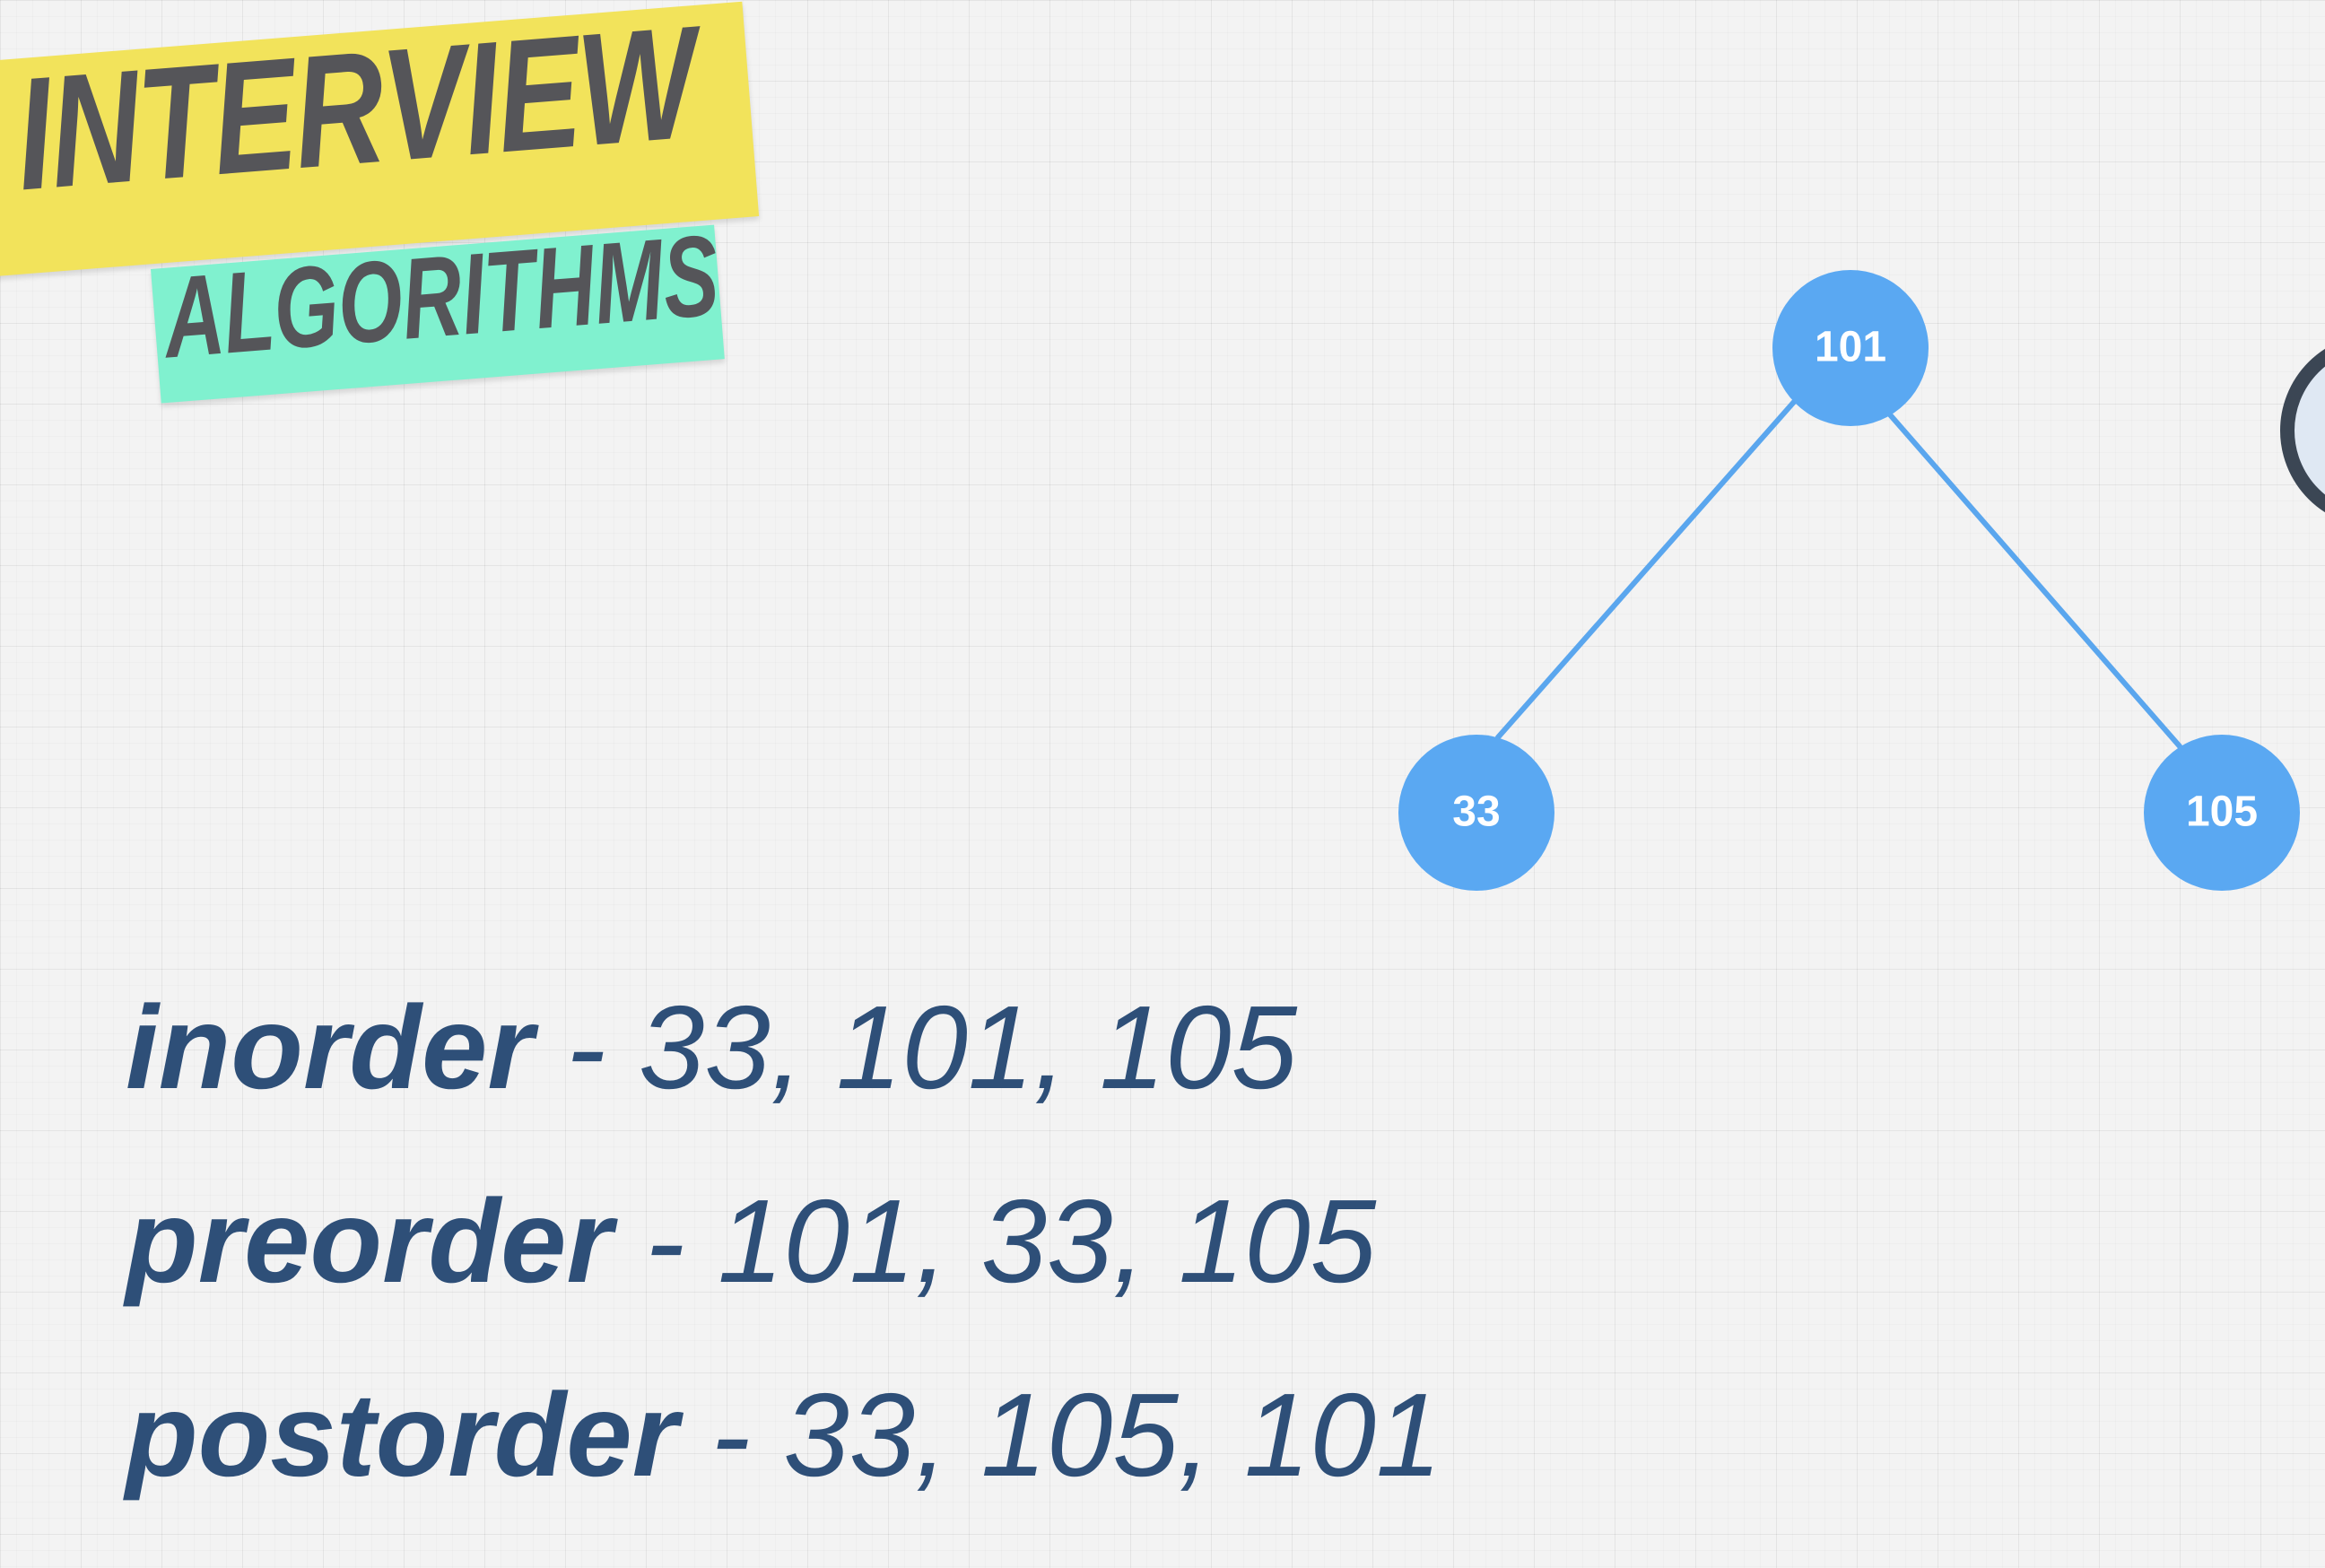 The width and height of the screenshot is (2325, 1568). I want to click on traversal-inorder: inorder - 33, 101, 105, so click(1023, 1048).